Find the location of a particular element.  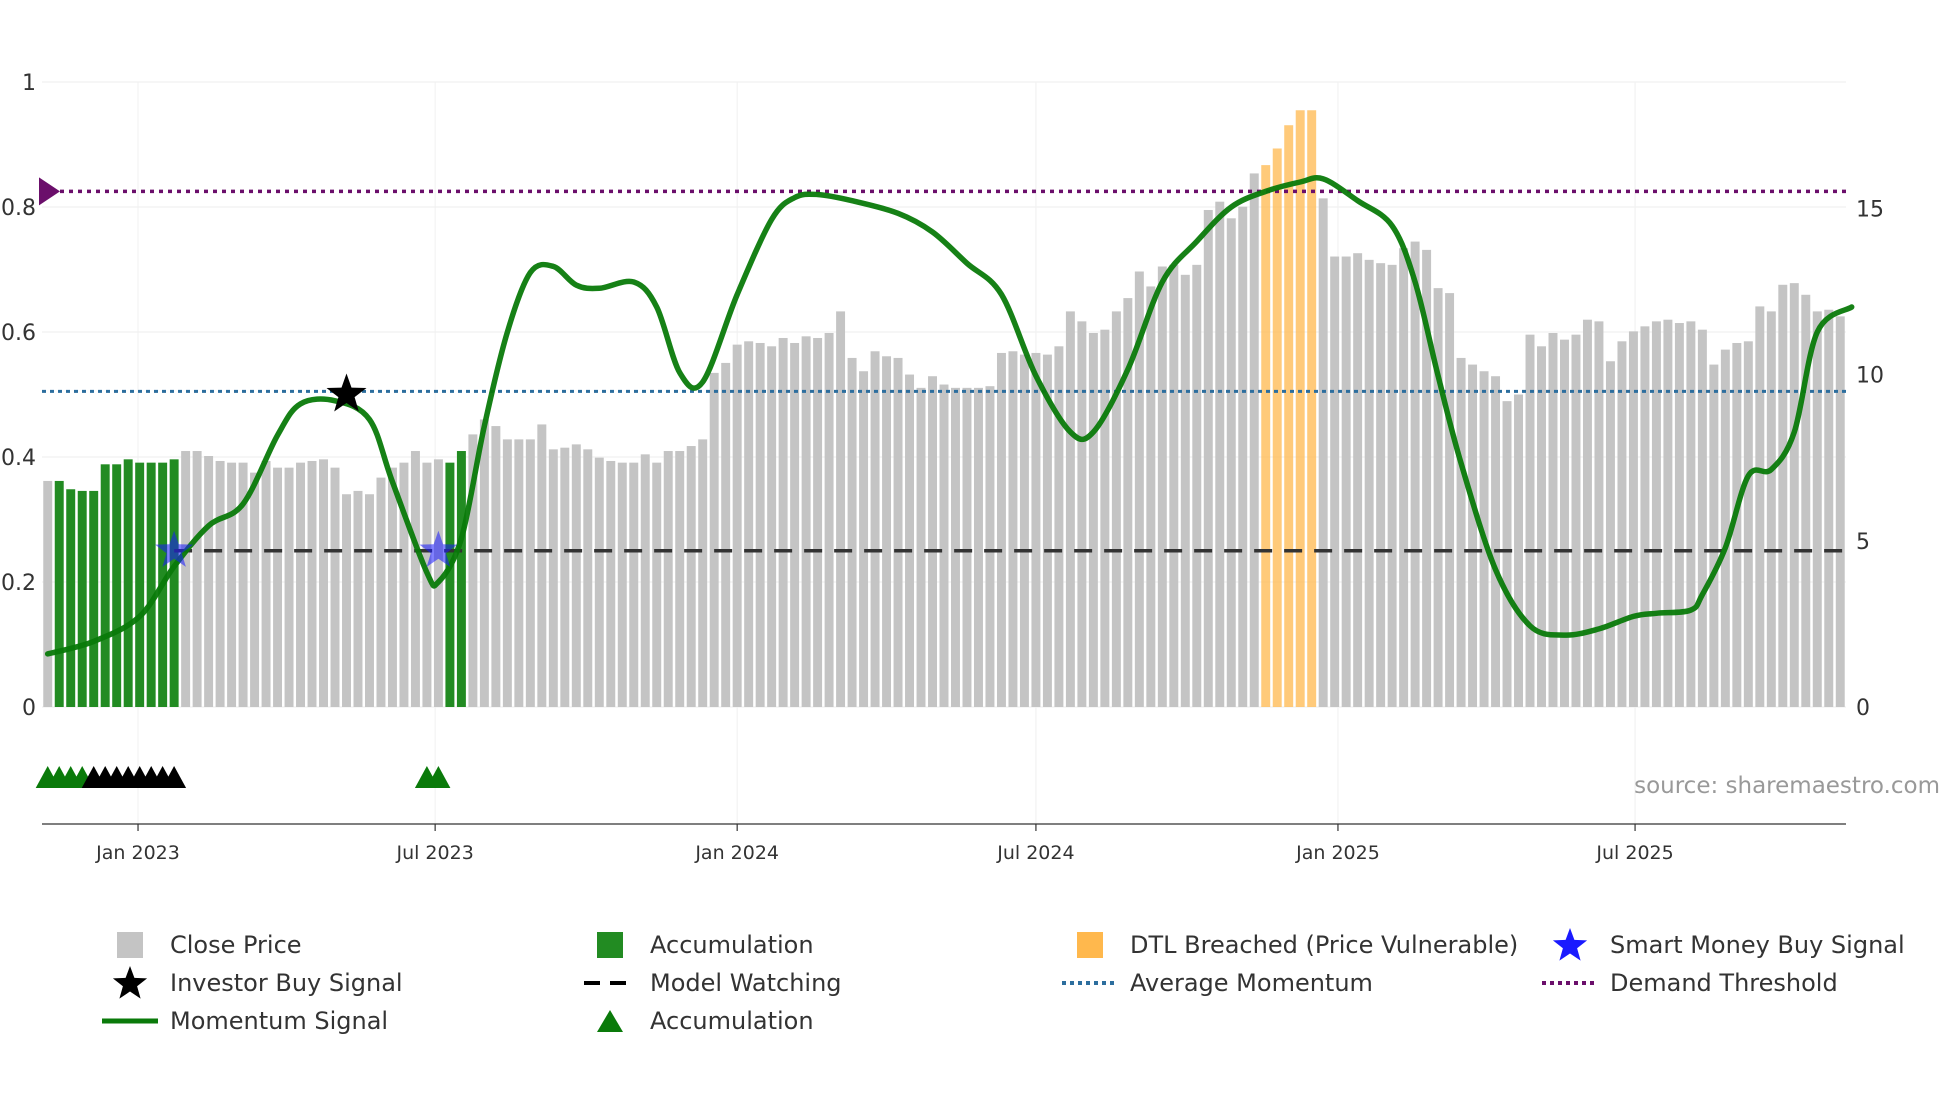

y-right-tick-label: 0 is located at coordinates (1863, 708).